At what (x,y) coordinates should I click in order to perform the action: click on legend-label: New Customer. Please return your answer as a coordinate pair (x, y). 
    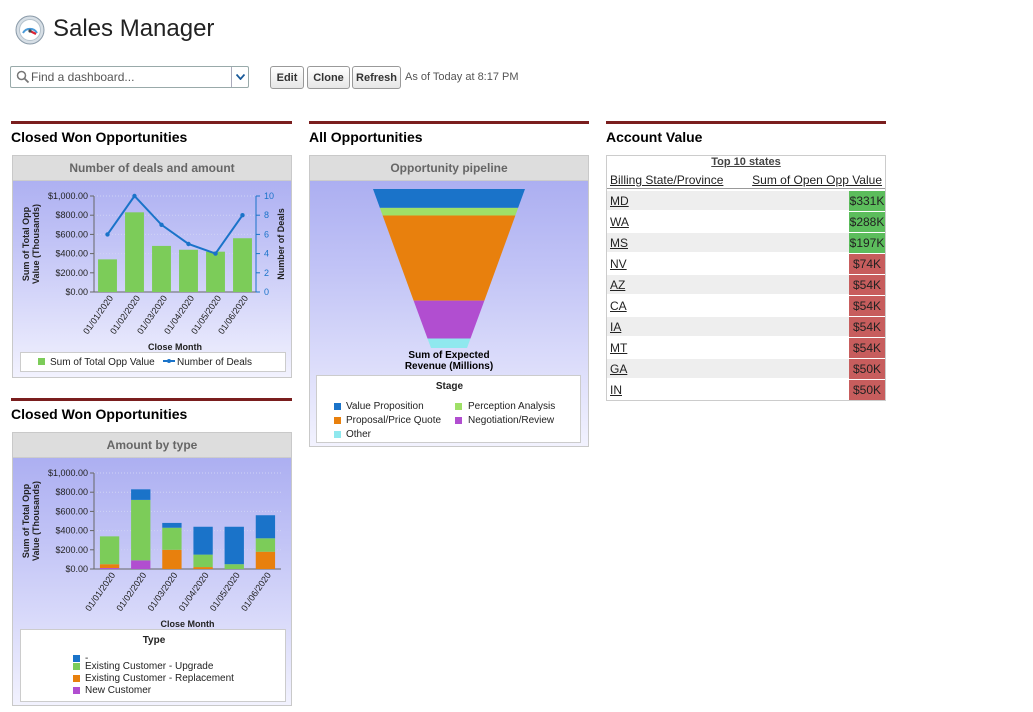
    Looking at the image, I should click on (118, 690).